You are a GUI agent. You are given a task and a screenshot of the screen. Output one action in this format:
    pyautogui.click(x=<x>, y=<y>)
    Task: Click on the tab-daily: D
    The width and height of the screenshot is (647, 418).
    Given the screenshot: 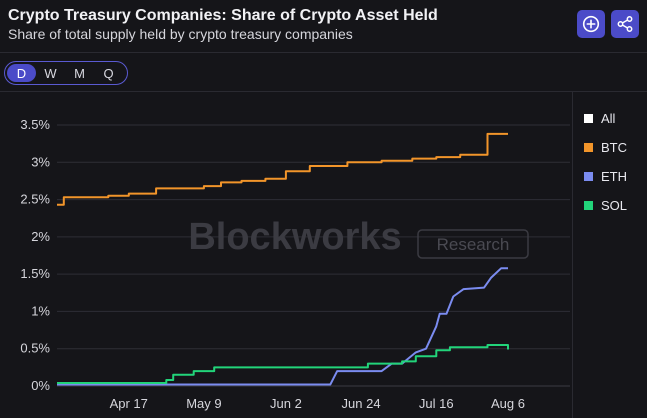 What is the action you would take?
    pyautogui.click(x=21, y=73)
    